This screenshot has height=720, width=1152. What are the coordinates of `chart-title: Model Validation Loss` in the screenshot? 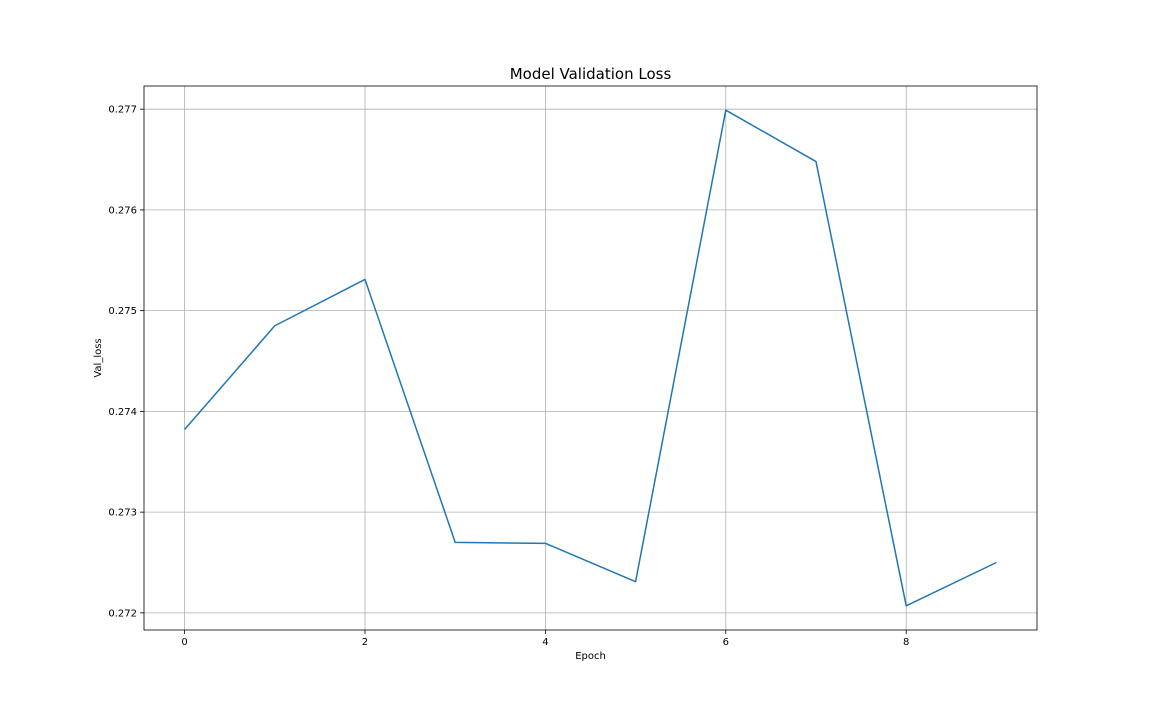 It's located at (591, 74).